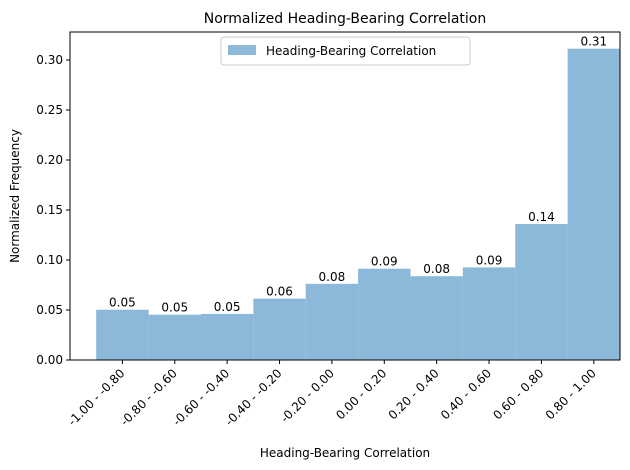 Image resolution: width=630 pixels, height=470 pixels. Describe the element at coordinates (49, 60) in the screenshot. I see `y-tick-label-6: 0.30` at that location.